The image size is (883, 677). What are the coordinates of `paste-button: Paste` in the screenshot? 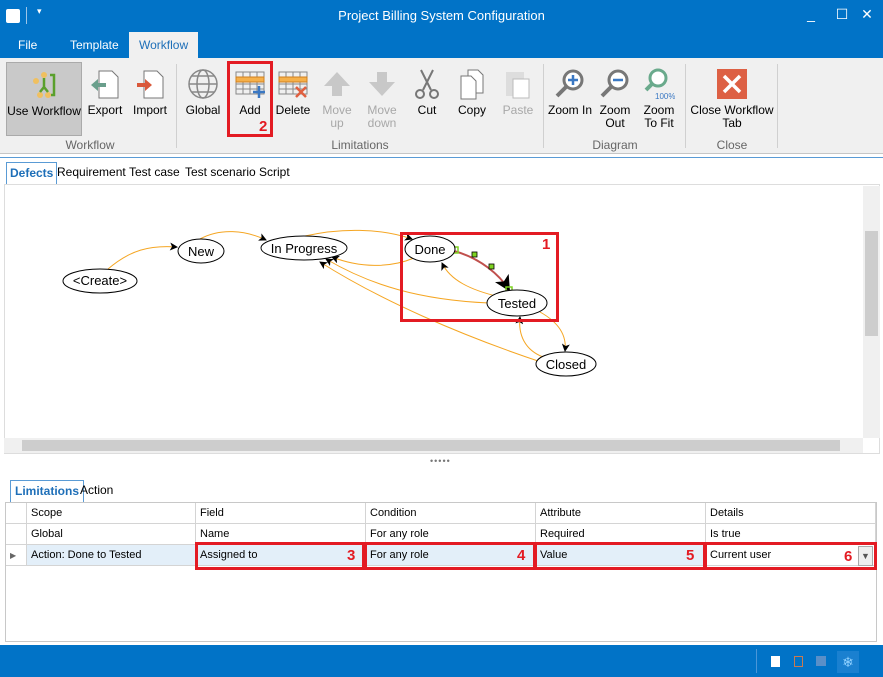 It's located at (518, 99).